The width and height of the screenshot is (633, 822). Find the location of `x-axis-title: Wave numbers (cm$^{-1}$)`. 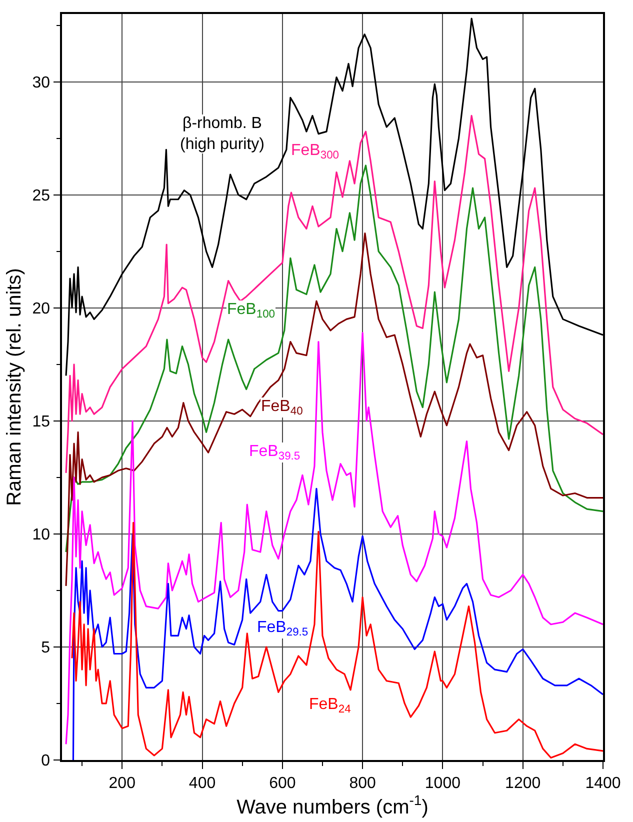

x-axis-title: Wave numbers (cm$^{-1}$) is located at coordinates (332, 805).